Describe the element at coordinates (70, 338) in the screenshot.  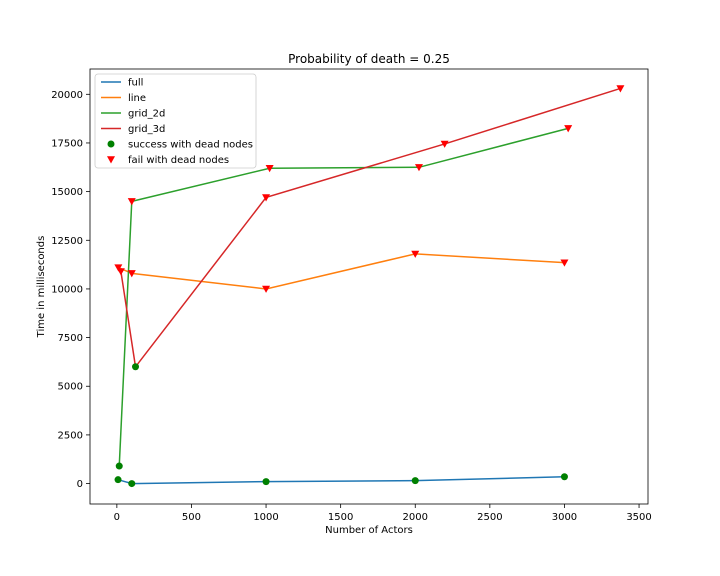
I see `y-tick-label: 7500` at that location.